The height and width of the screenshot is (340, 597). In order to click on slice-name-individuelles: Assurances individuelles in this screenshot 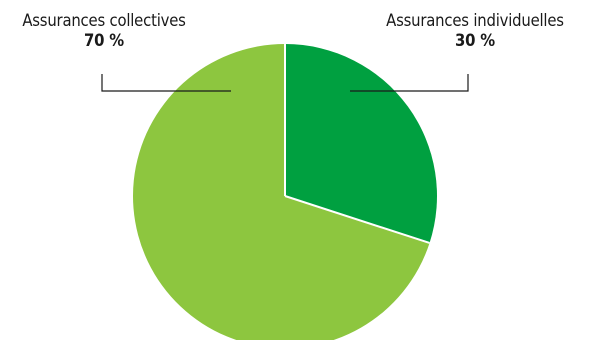, I will do `click(475, 20)`.